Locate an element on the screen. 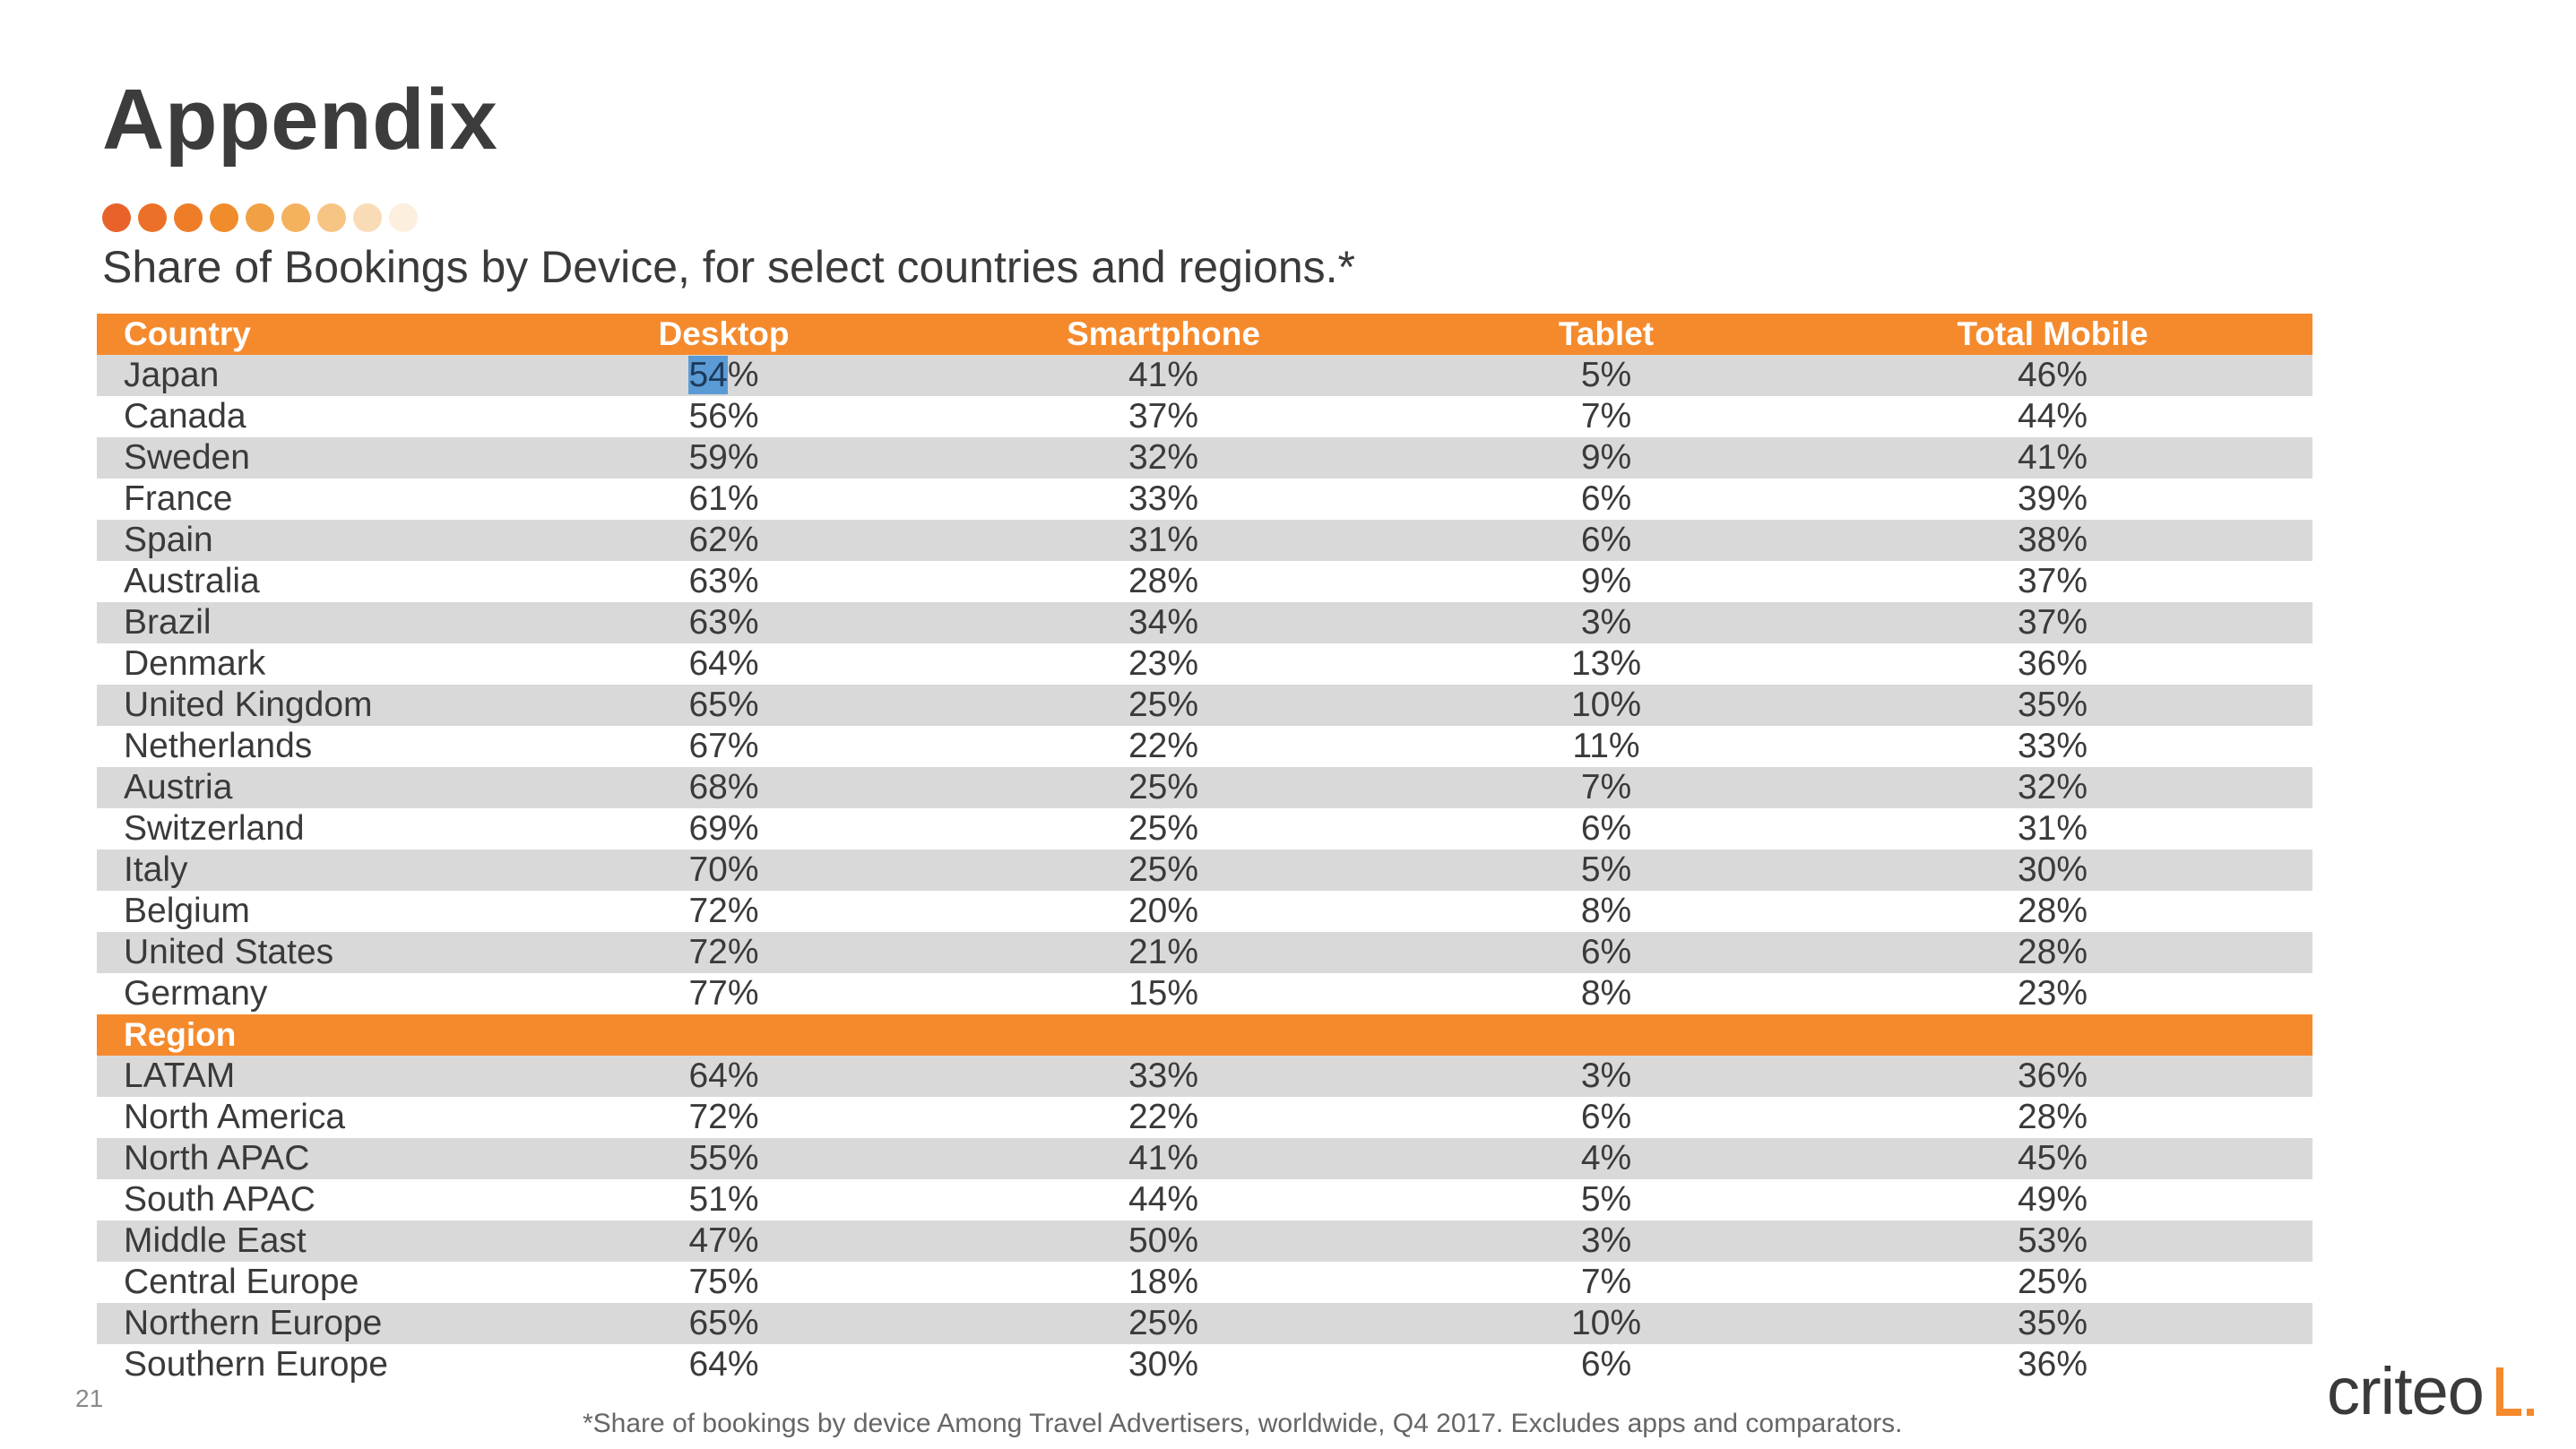 This screenshot has width=2576, height=1449. row-name-cell: Japan is located at coordinates (172, 375).